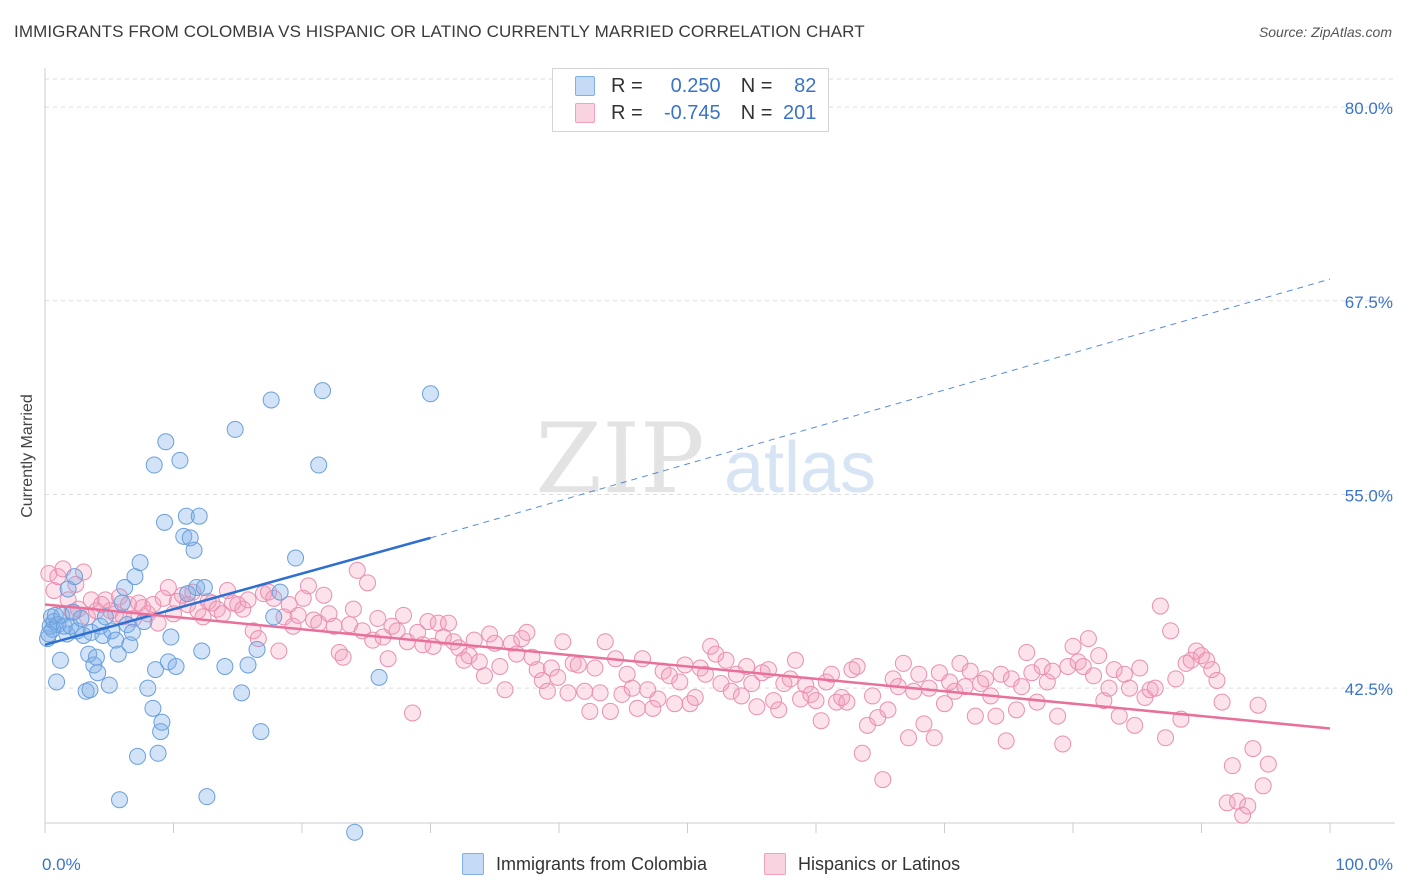 This screenshot has width=1406, height=892. I want to click on y-tick-label: 80.0%, so click(1369, 108).